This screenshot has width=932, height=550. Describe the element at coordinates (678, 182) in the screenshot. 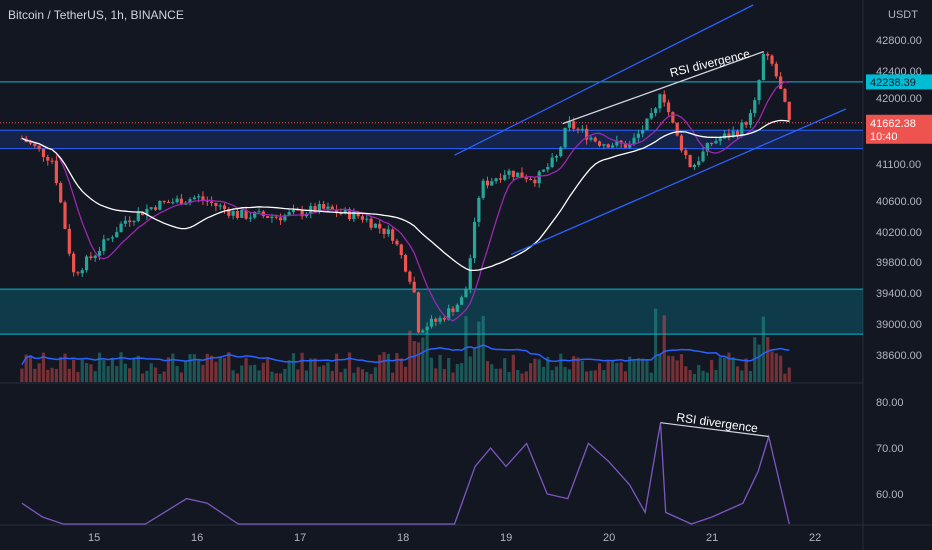

I see `channel-lower-line` at that location.